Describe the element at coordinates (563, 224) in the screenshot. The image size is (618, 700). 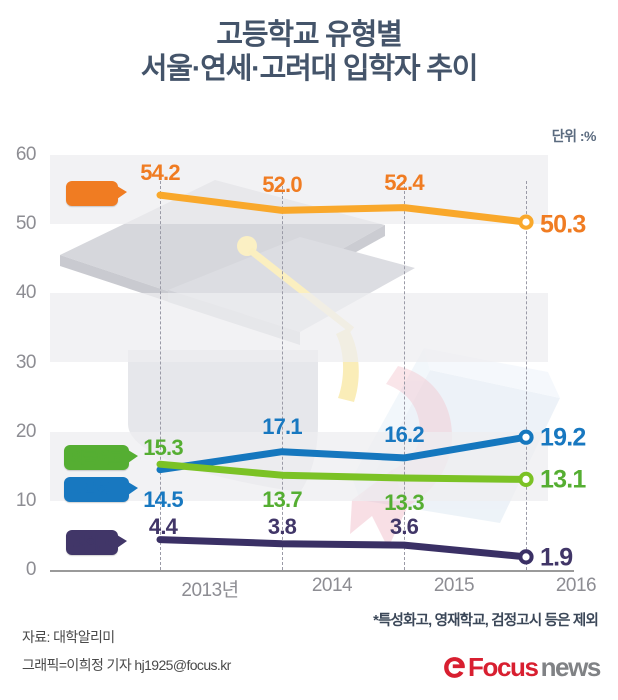
I see `value-label-general-2016: 50.3` at that location.